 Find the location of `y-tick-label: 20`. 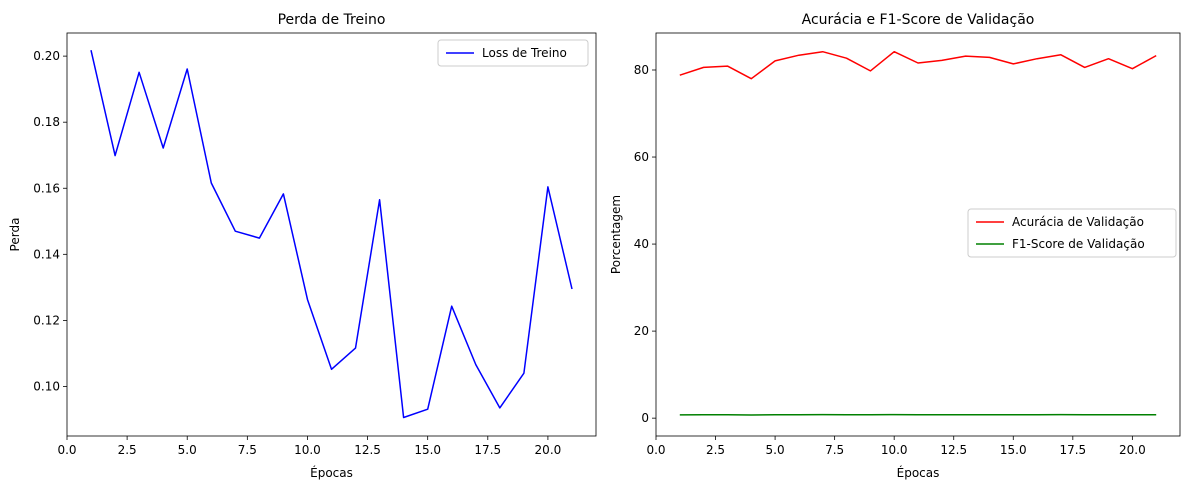

y-tick-label: 20 is located at coordinates (641, 331).